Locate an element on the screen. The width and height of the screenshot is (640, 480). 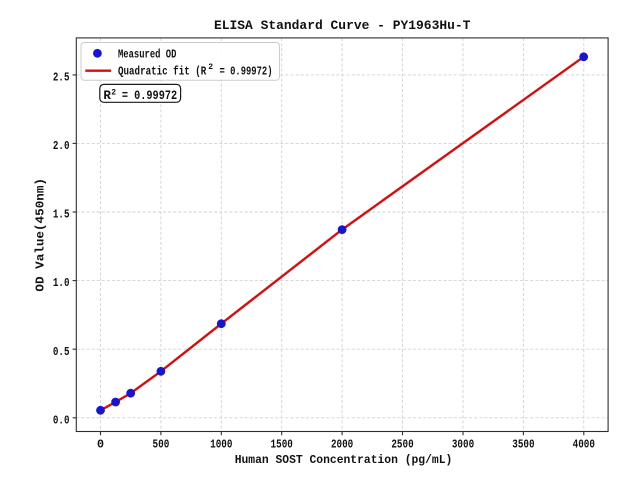
svg-text: 1500 is located at coordinates (282, 444).